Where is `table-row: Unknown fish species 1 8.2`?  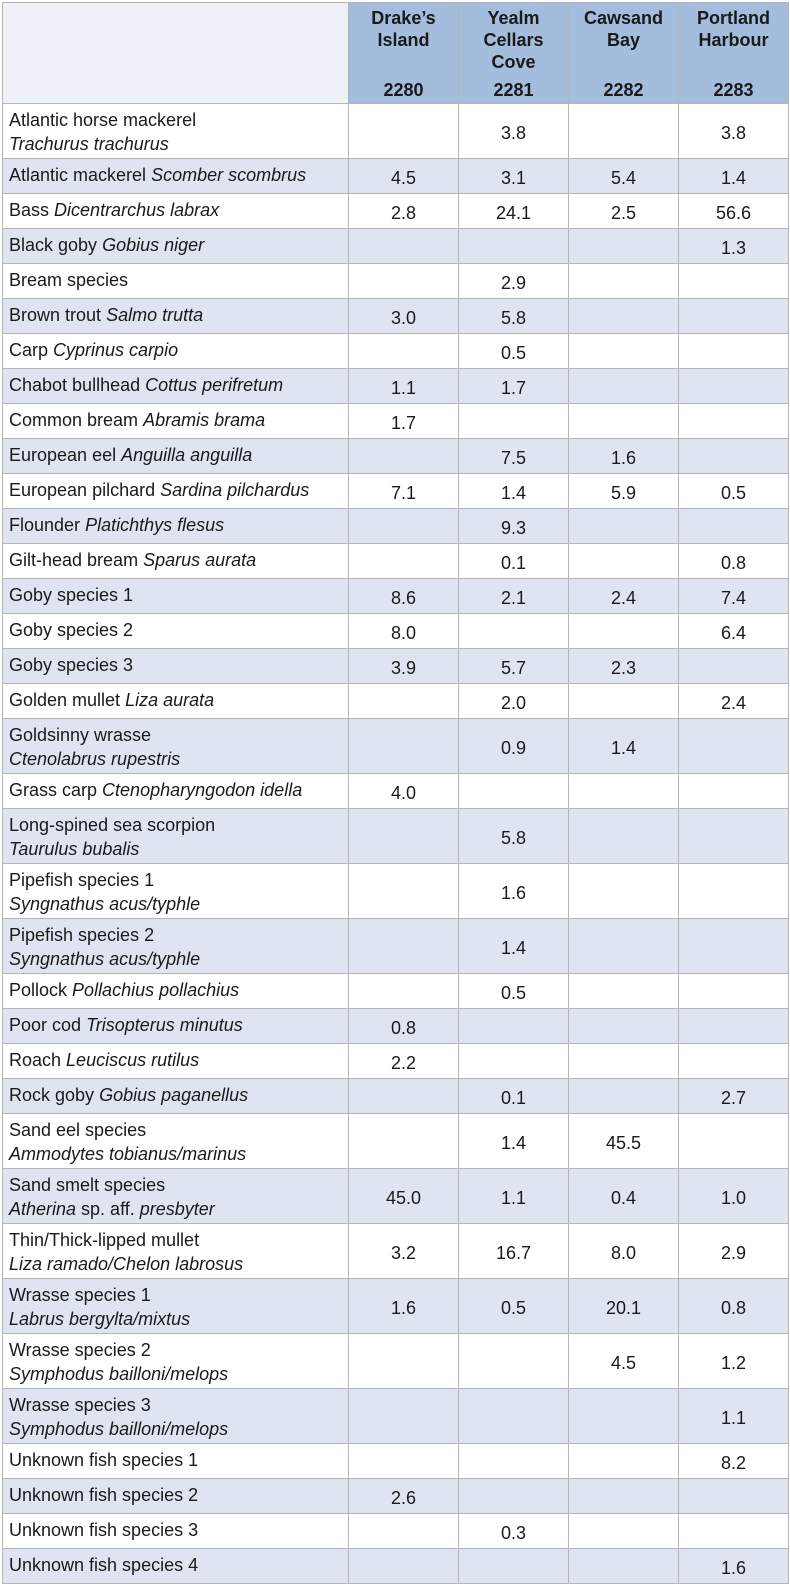 table-row: Unknown fish species 1 8.2 is located at coordinates (395, 1461).